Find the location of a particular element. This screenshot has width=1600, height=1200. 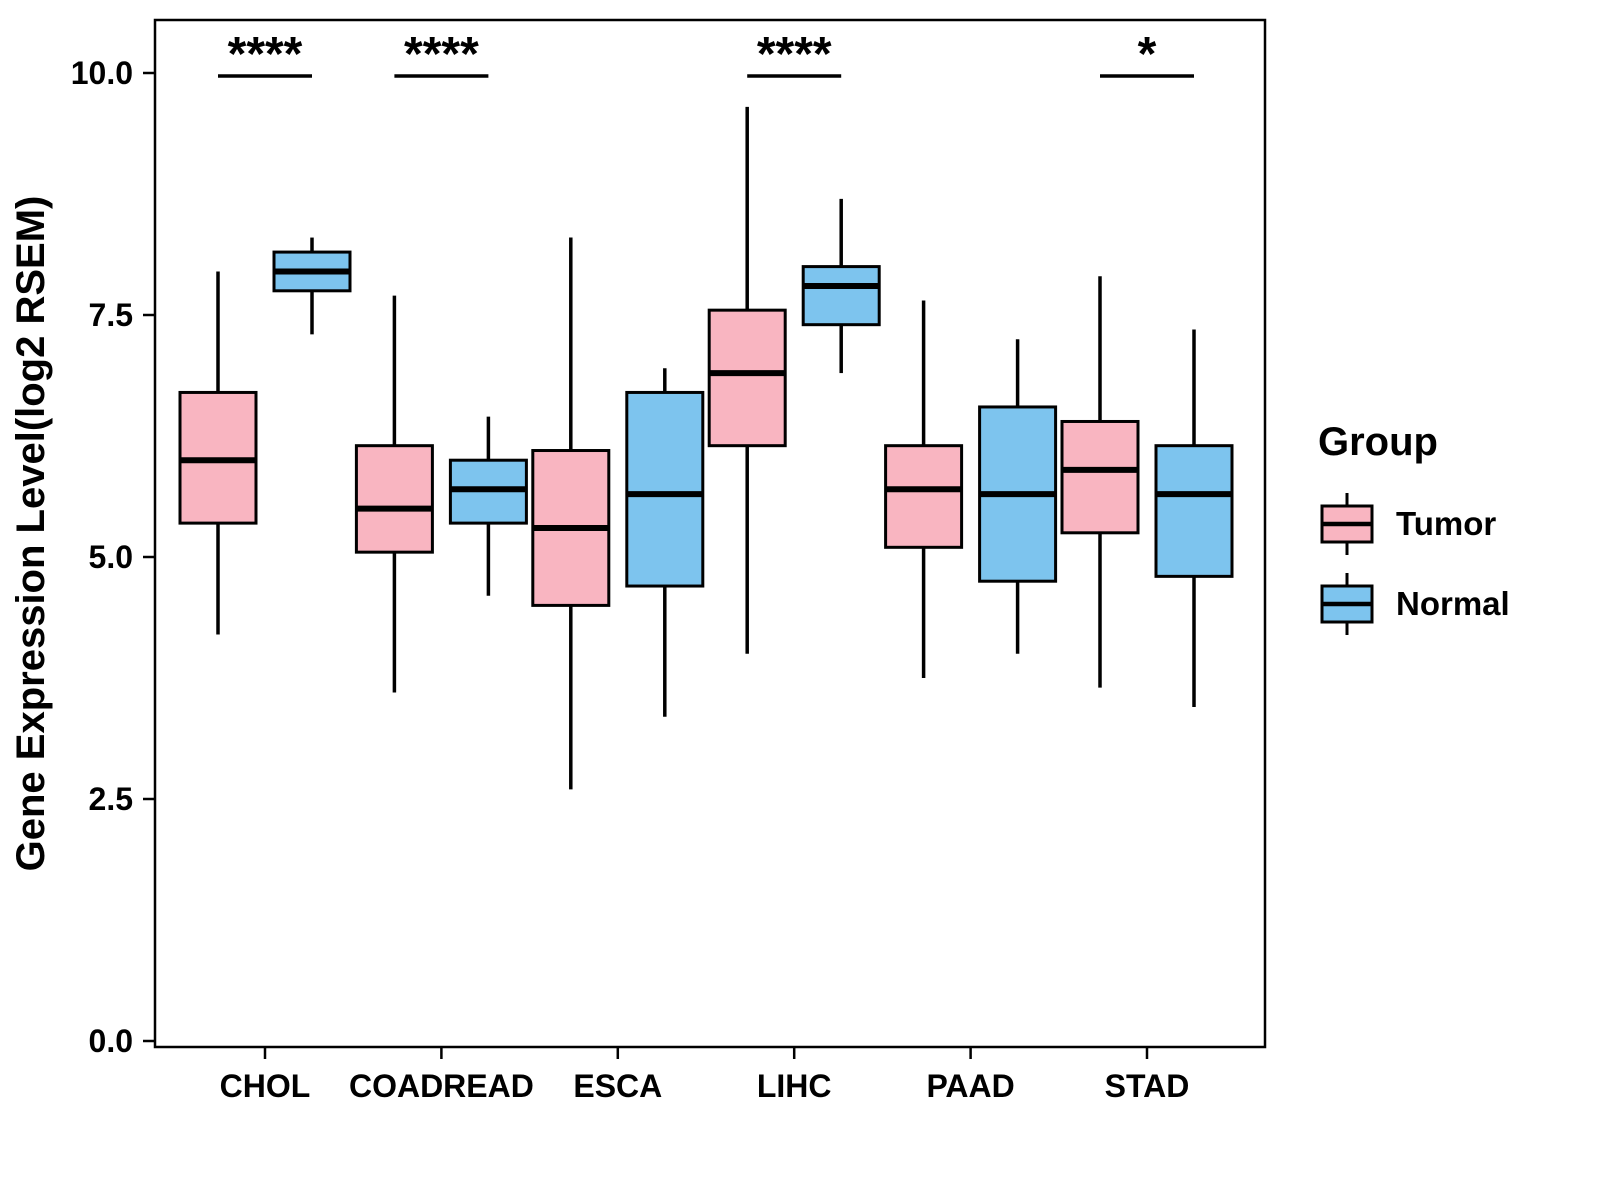

y-axis-title: Gene Expression Level(log2 RSEM) is located at coordinates (31, 534).